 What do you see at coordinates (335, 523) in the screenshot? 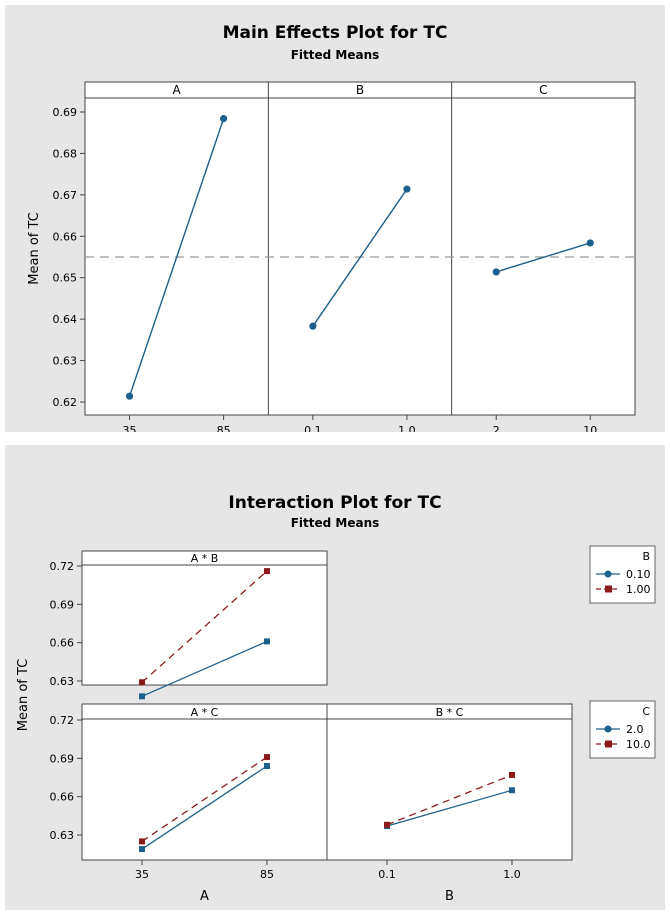
I see `interaction-subtitle: Fitted Means` at bounding box center [335, 523].